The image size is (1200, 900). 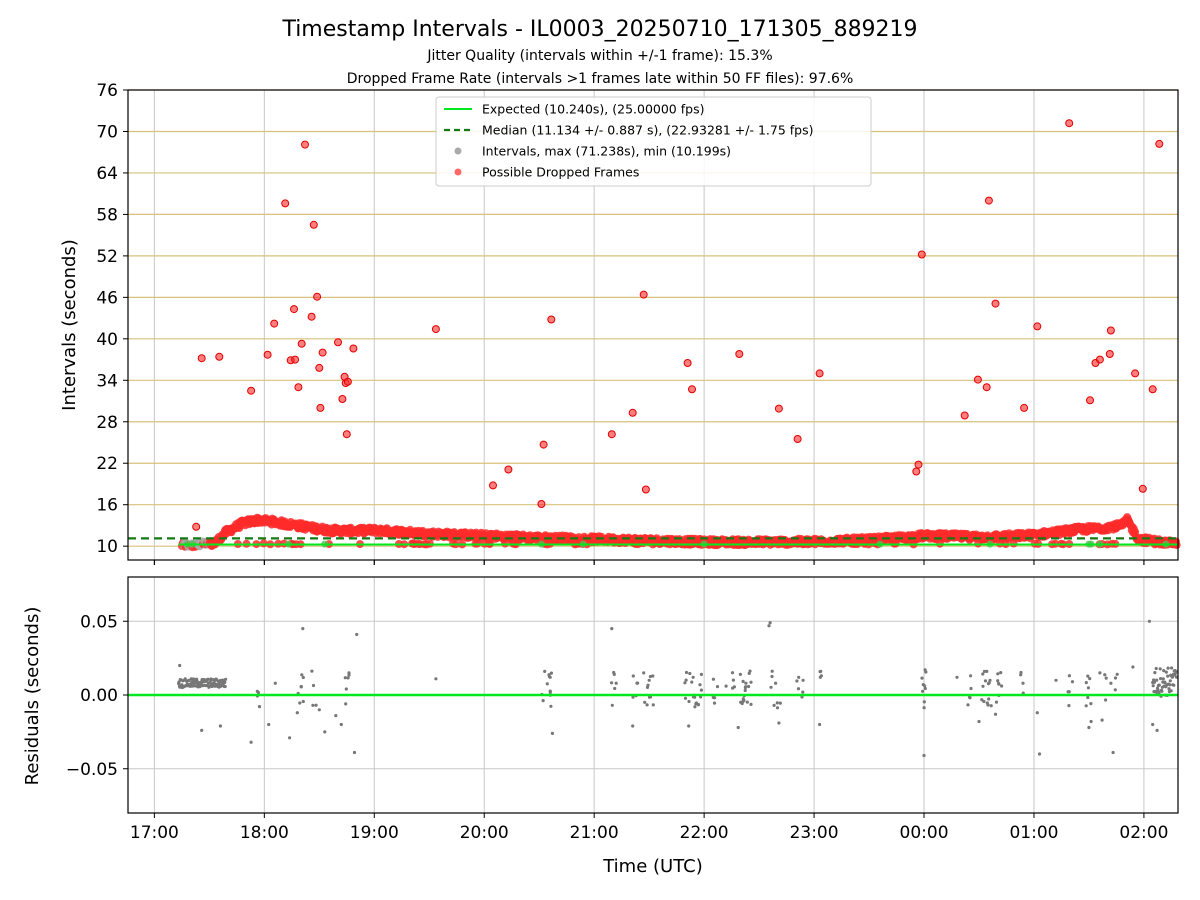 I want to click on top-y-tick-label: 46, so click(x=107, y=298).